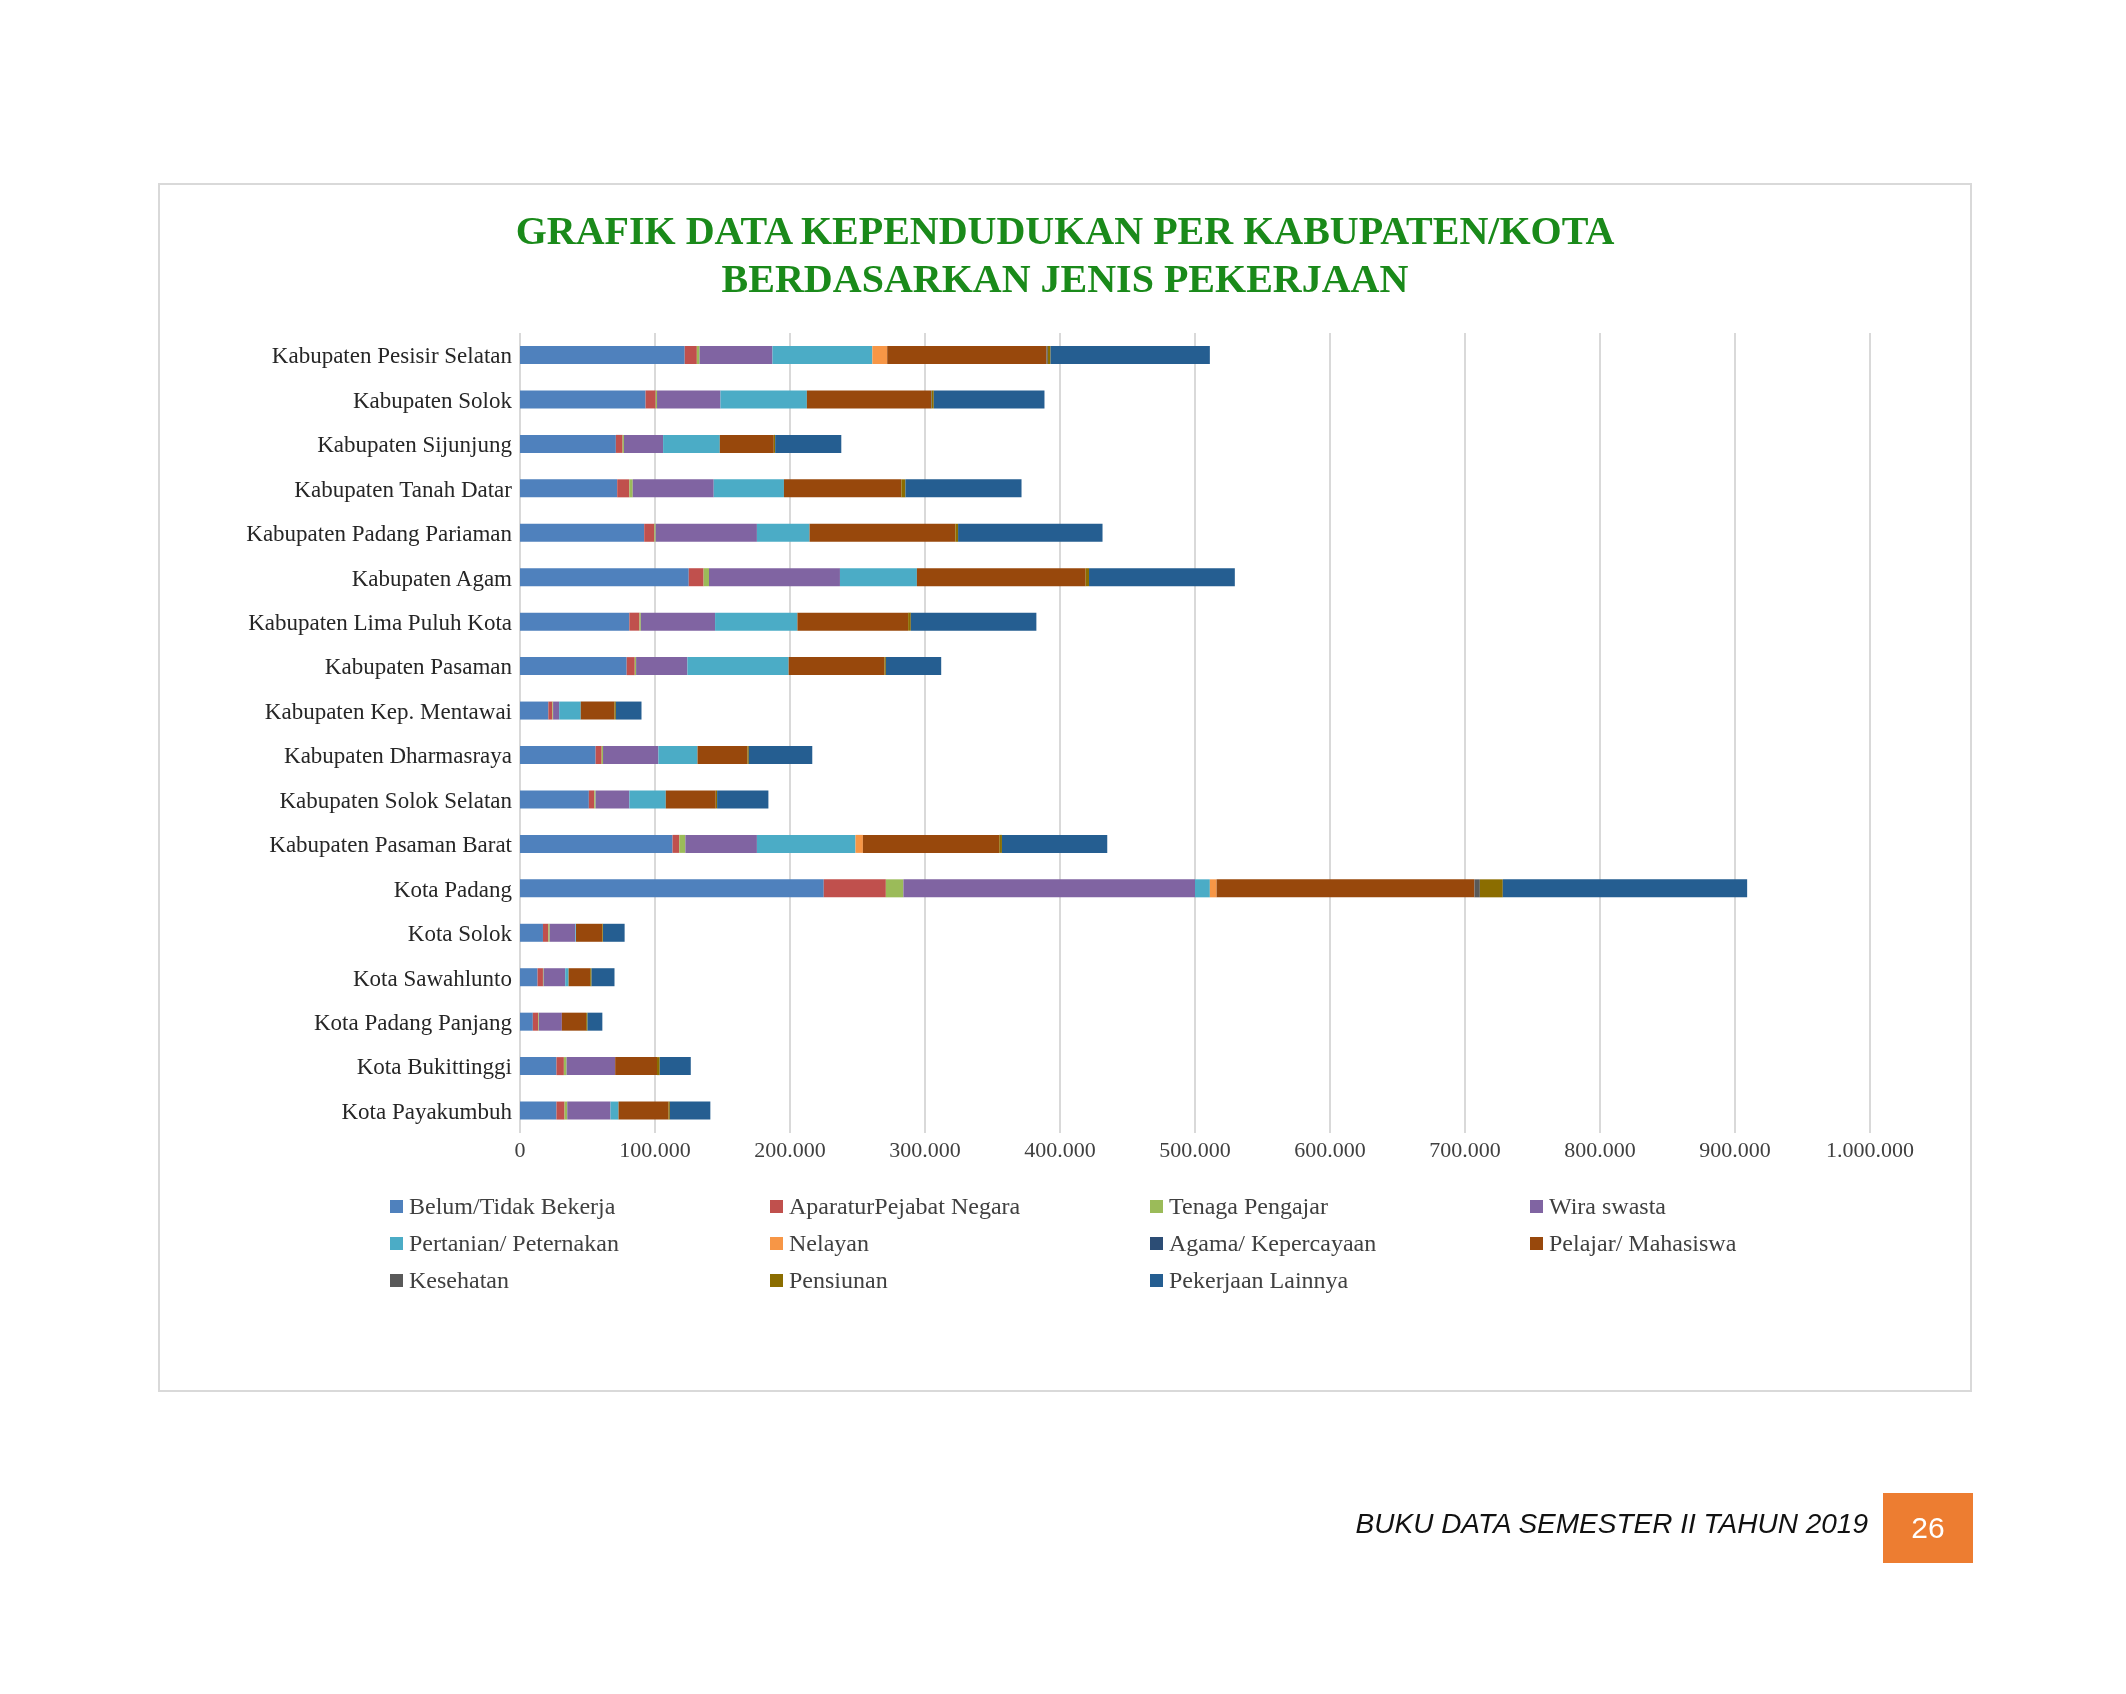 This screenshot has height=1694, width=2126. I want to click on y-tick-label: Kota Bukittinggi, so click(434, 1067).